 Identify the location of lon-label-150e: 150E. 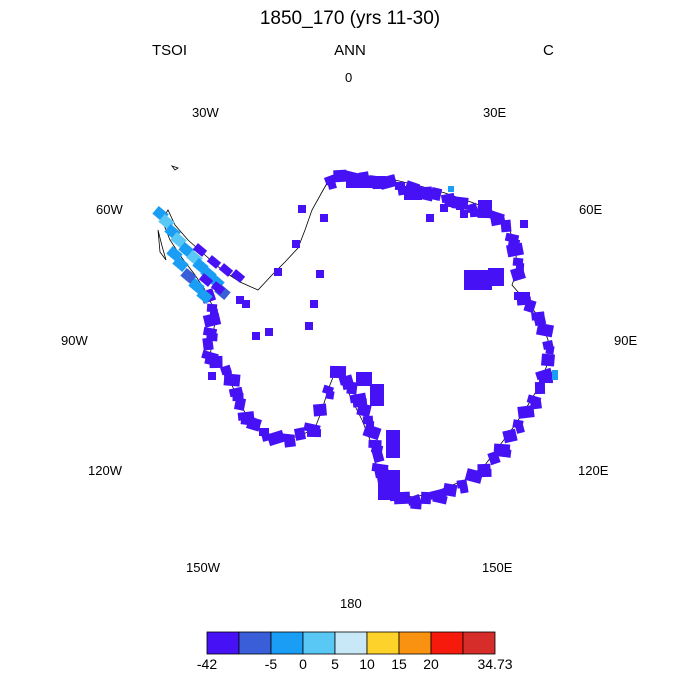
(497, 567).